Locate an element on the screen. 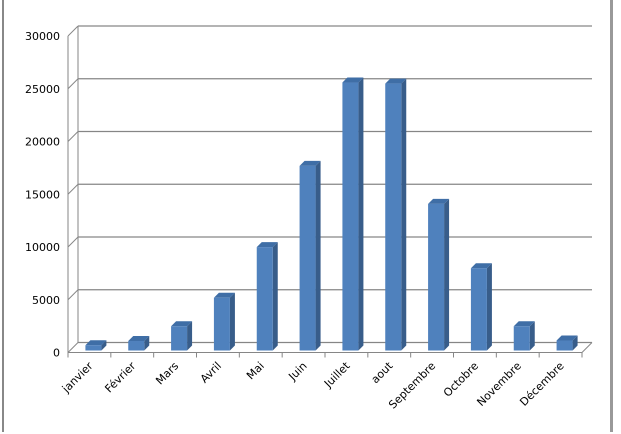 The image size is (621, 434). y-tick-label: 25000 is located at coordinates (42, 89).